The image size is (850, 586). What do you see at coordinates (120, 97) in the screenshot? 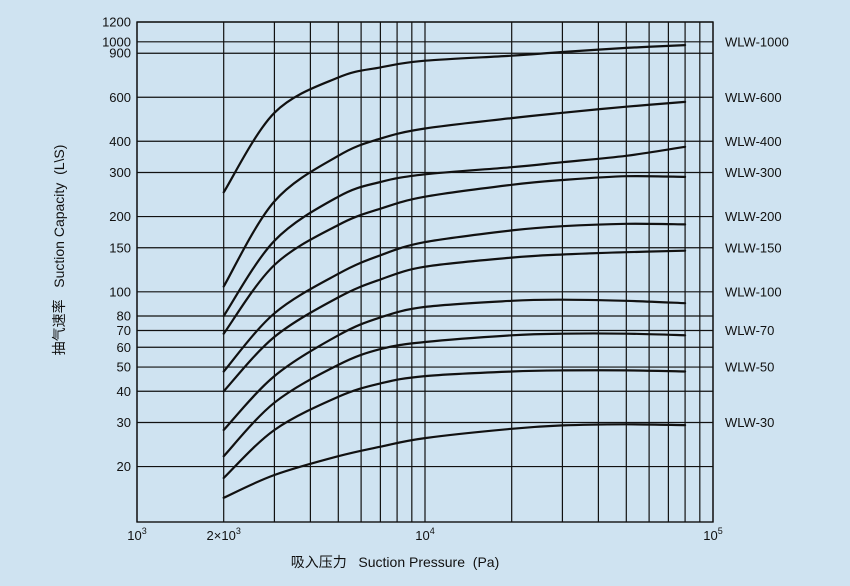
I see `y-tick-label: 600` at bounding box center [120, 97].